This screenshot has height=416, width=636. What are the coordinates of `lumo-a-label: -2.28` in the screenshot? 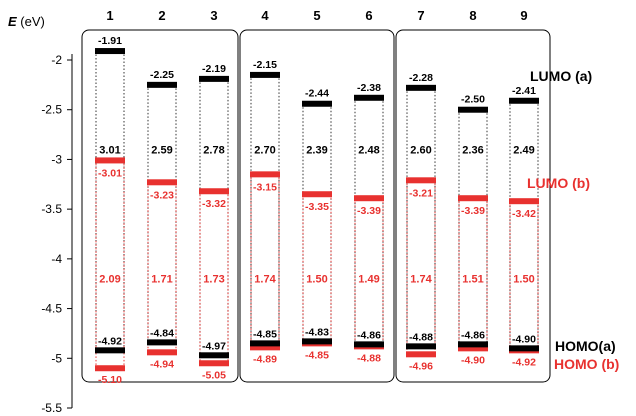 It's located at (421, 78).